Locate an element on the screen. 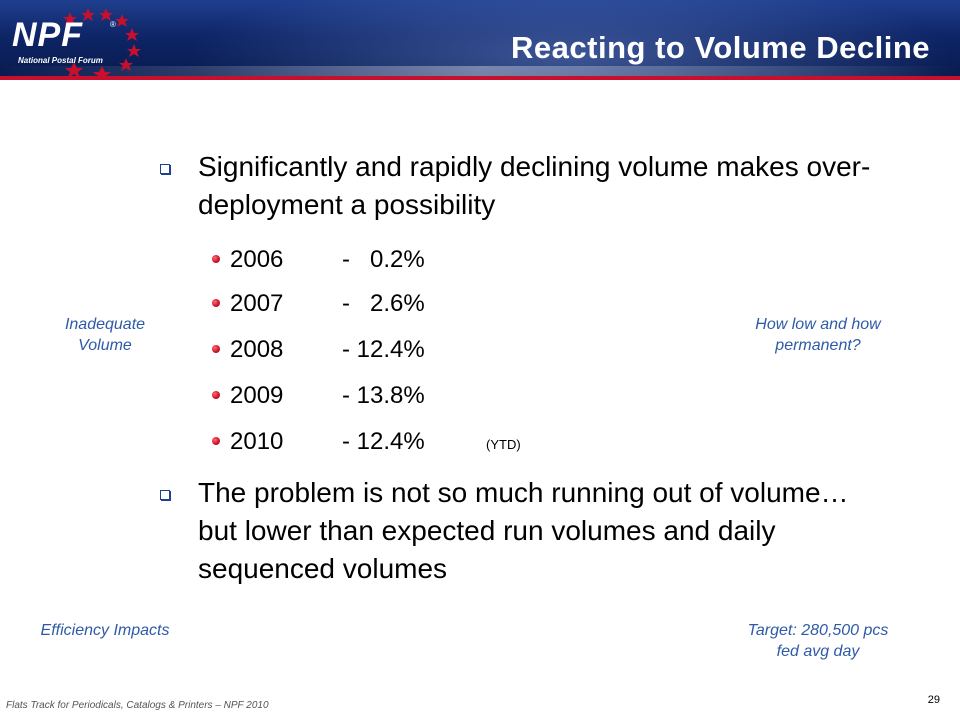 The width and height of the screenshot is (960, 720). side-note-inadequate-volume: Inadequate Volume is located at coordinates (105, 335).